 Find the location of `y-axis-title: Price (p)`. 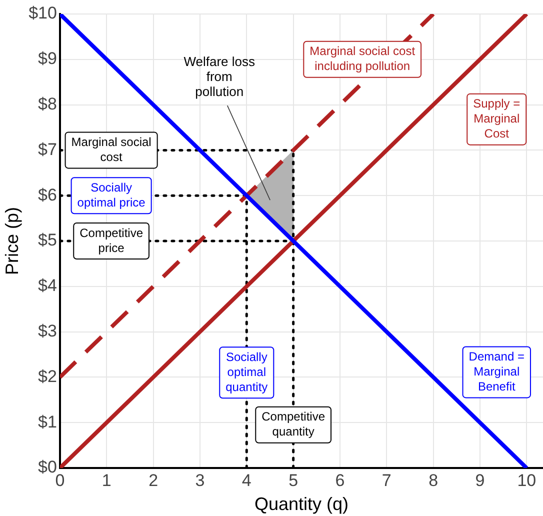

y-axis-title: Price (p) is located at coordinates (12, 241).